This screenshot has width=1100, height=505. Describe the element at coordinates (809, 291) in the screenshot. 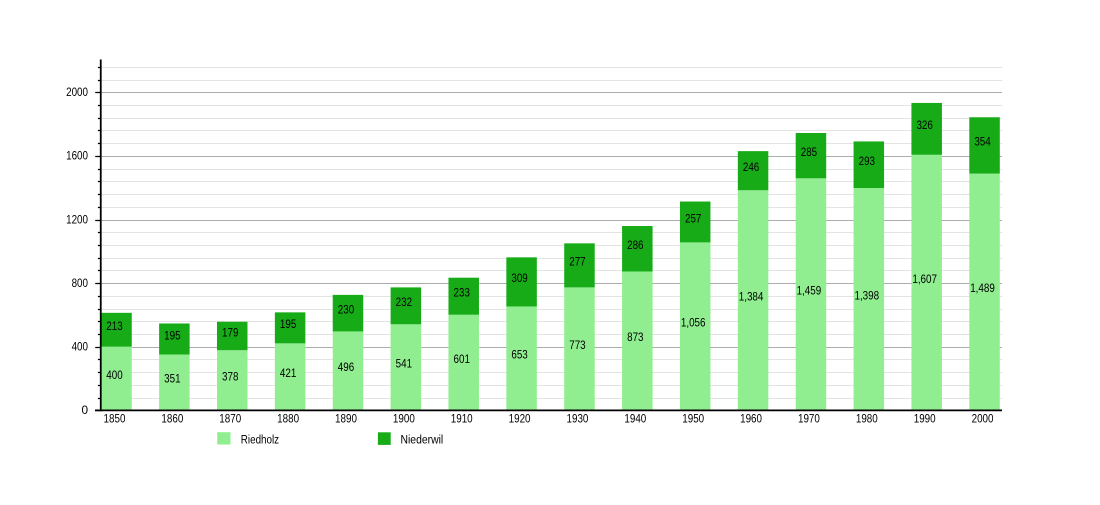

I see `svg-text: 1,459` at that location.